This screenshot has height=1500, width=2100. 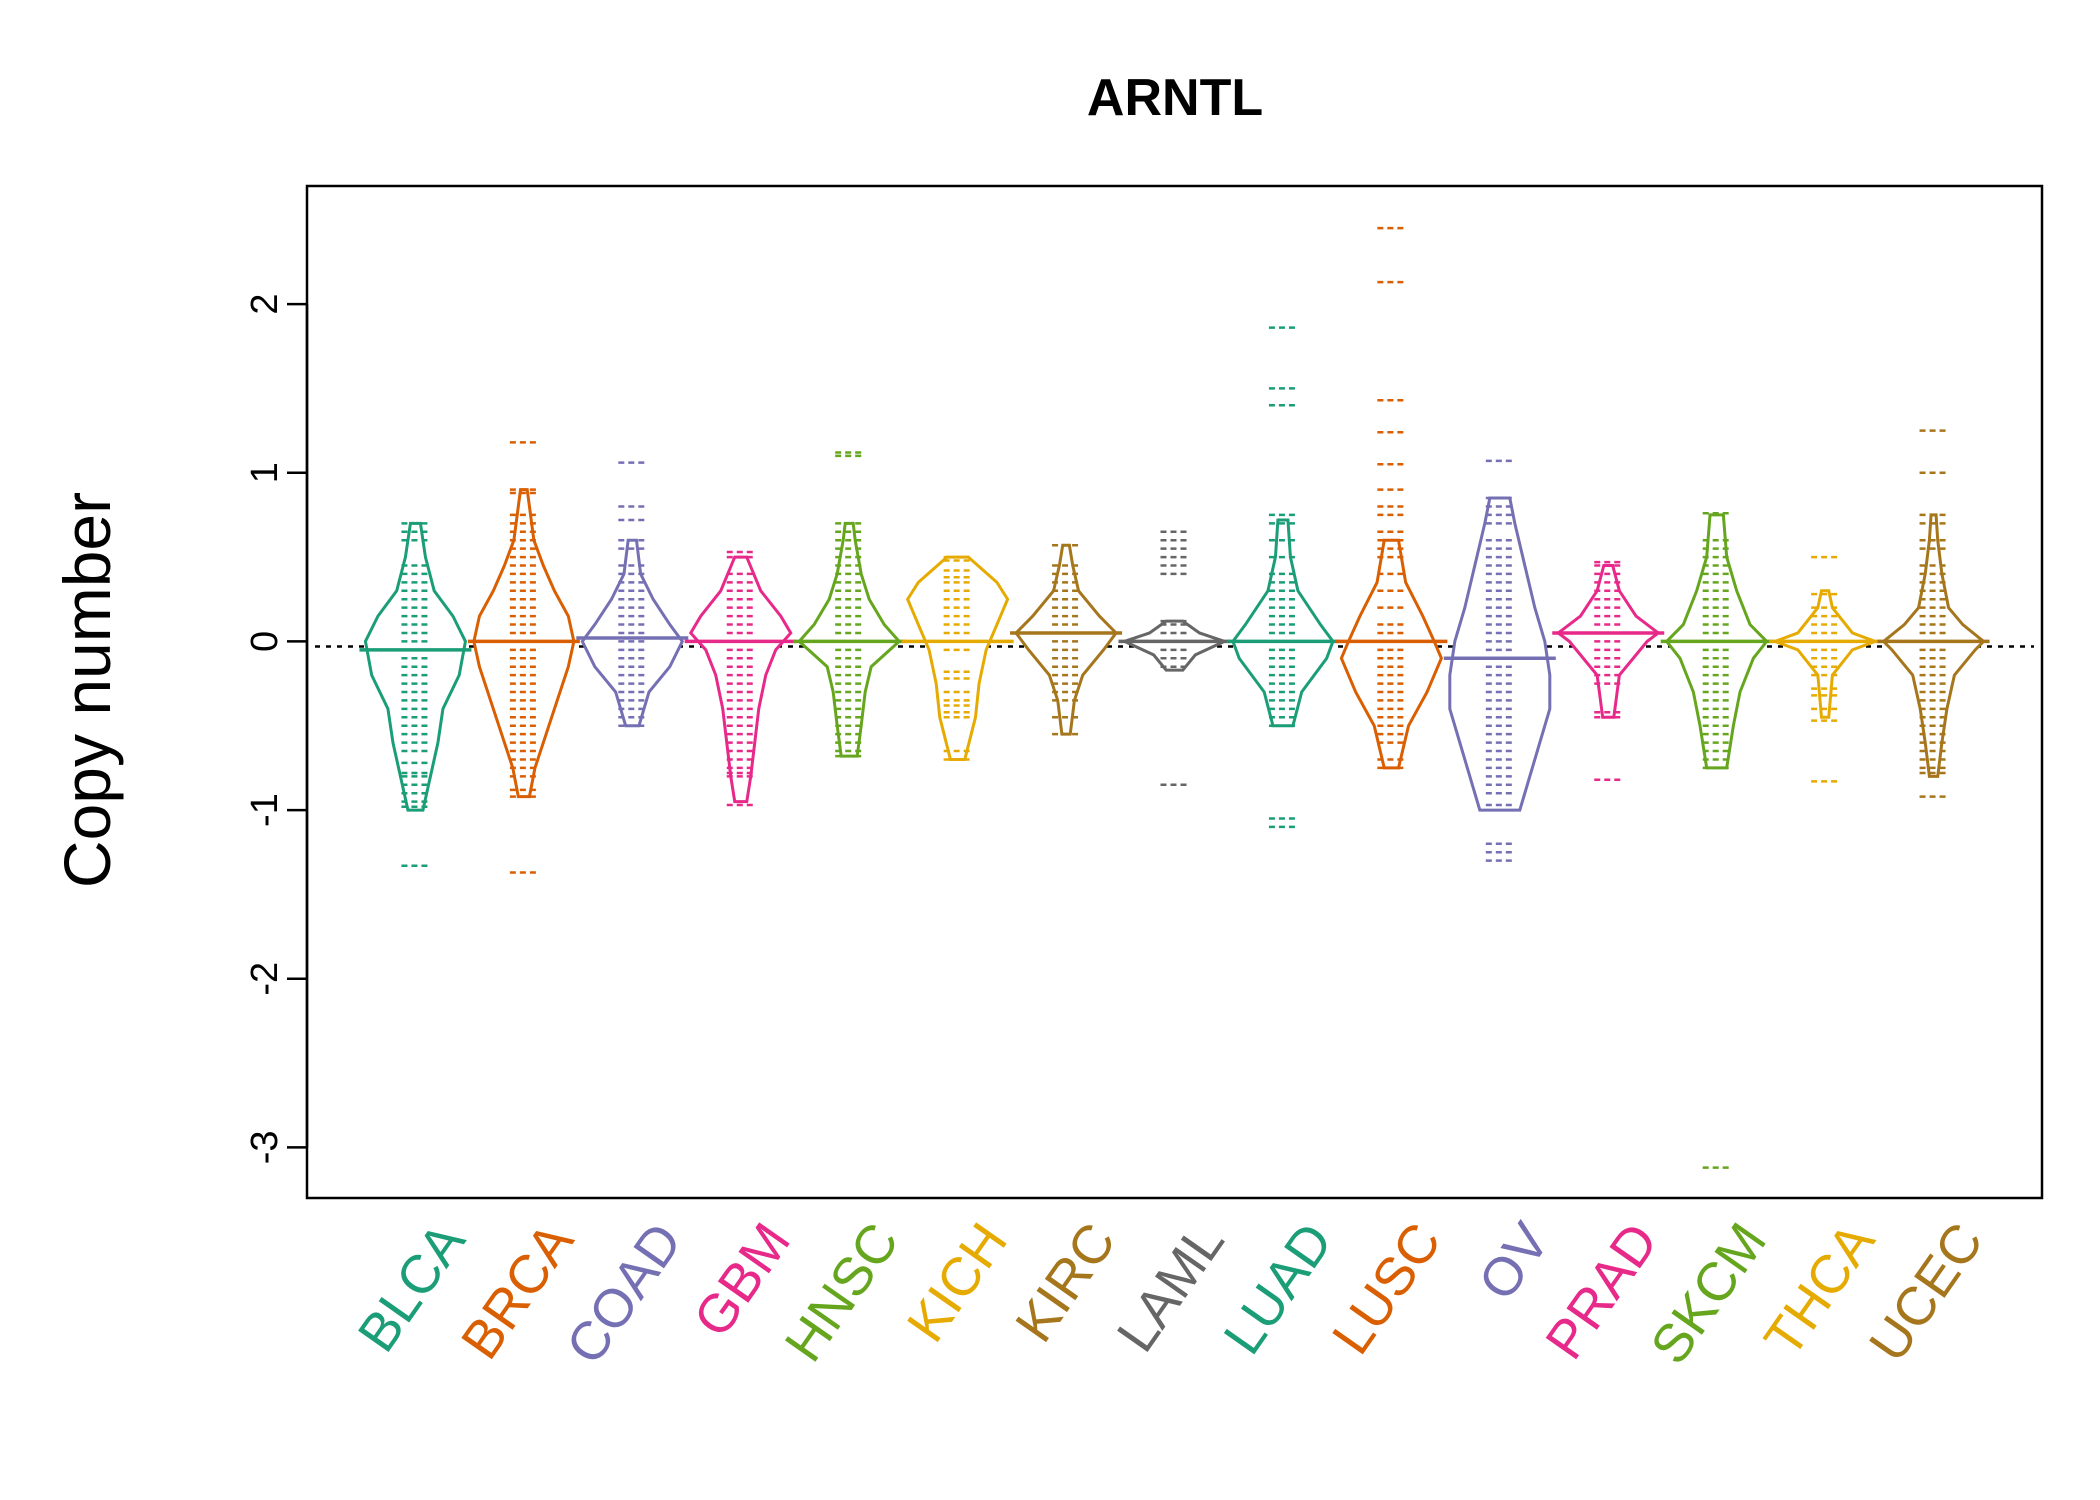 I want to click on x-tick-label-skcm: SKCM, so click(x=1708, y=1293).